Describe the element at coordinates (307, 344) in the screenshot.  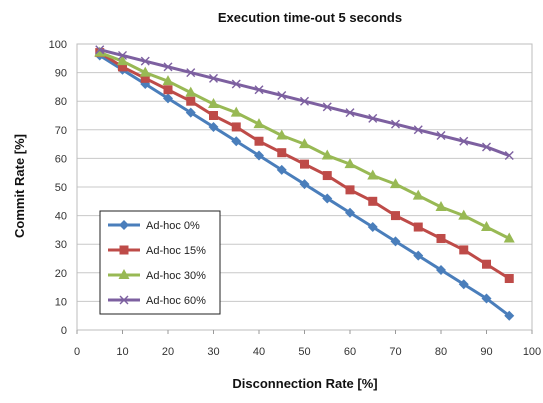
I see `x-axis-ticks: 0 10 20 30 40 50 60 70 80 90 100` at that location.